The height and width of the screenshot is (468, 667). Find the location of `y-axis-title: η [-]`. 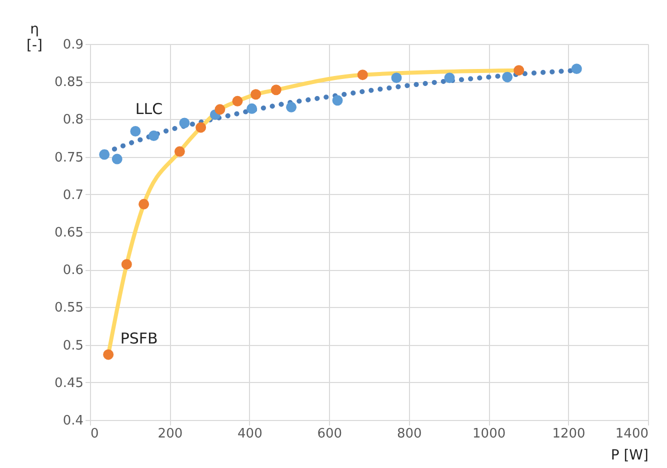

y-axis-title: η [-] is located at coordinates (34, 38).